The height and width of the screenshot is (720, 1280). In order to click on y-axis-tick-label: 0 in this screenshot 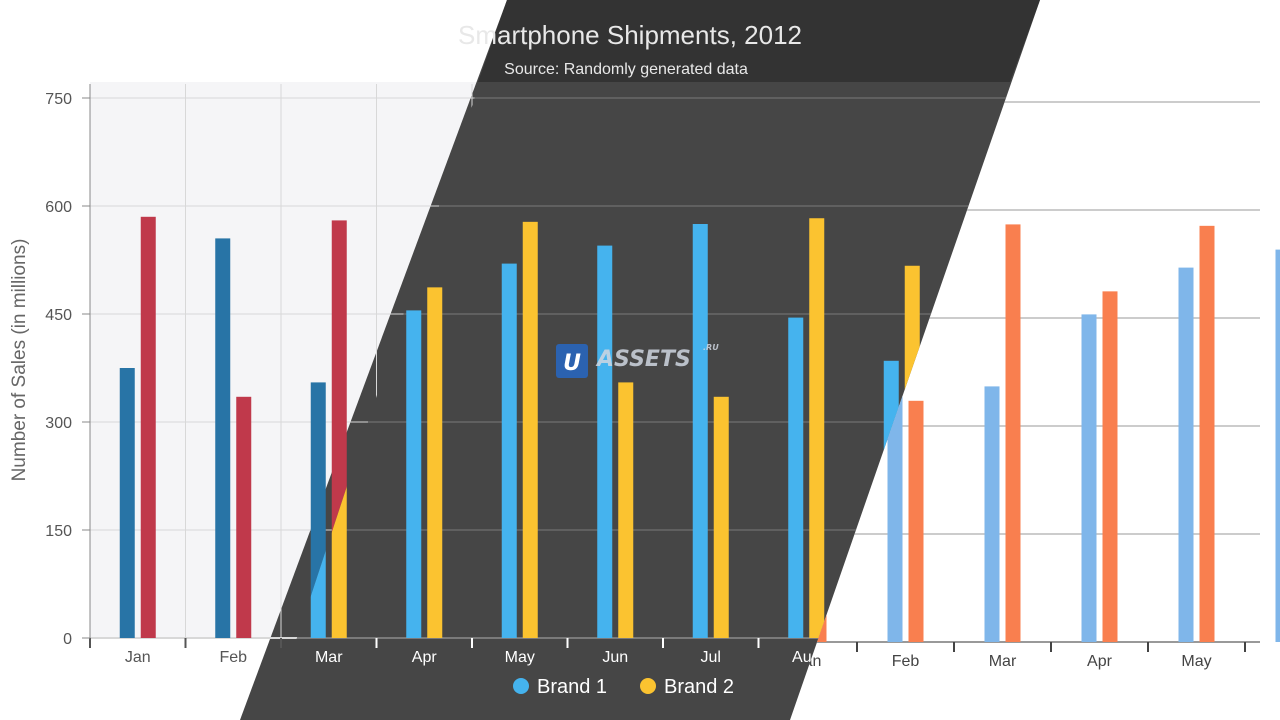, I will do `click(67, 639)`.